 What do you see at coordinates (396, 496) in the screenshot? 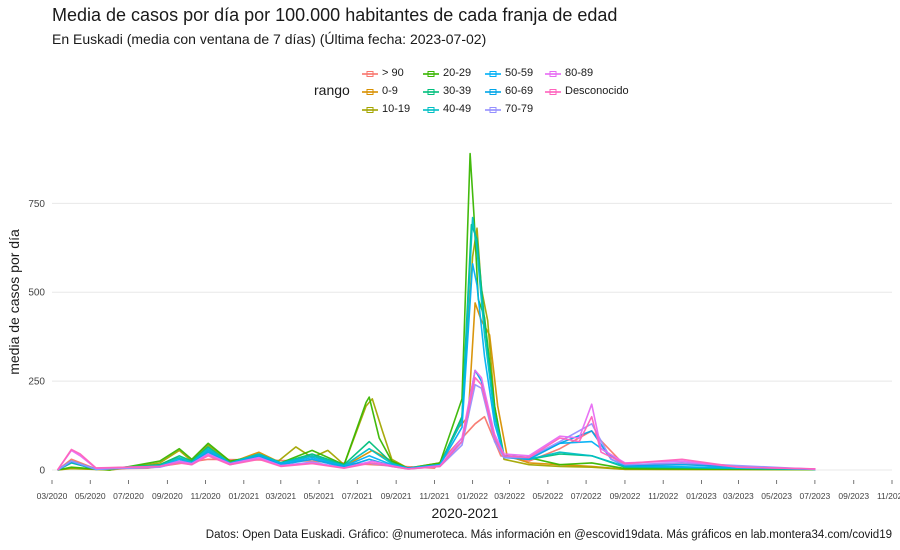
I see `x-tick-label: 09/2021` at bounding box center [396, 496].